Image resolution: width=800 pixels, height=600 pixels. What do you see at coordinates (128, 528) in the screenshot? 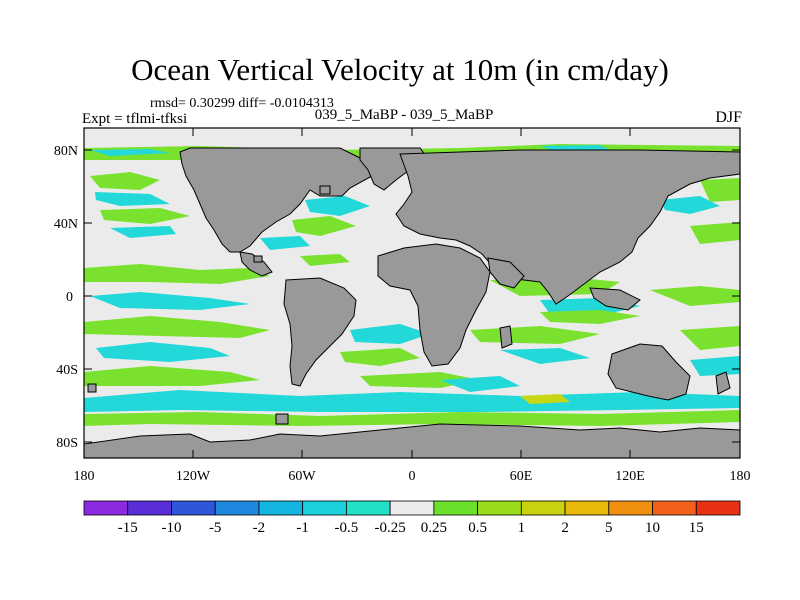
I see `colorbar-label: -15` at bounding box center [128, 528].